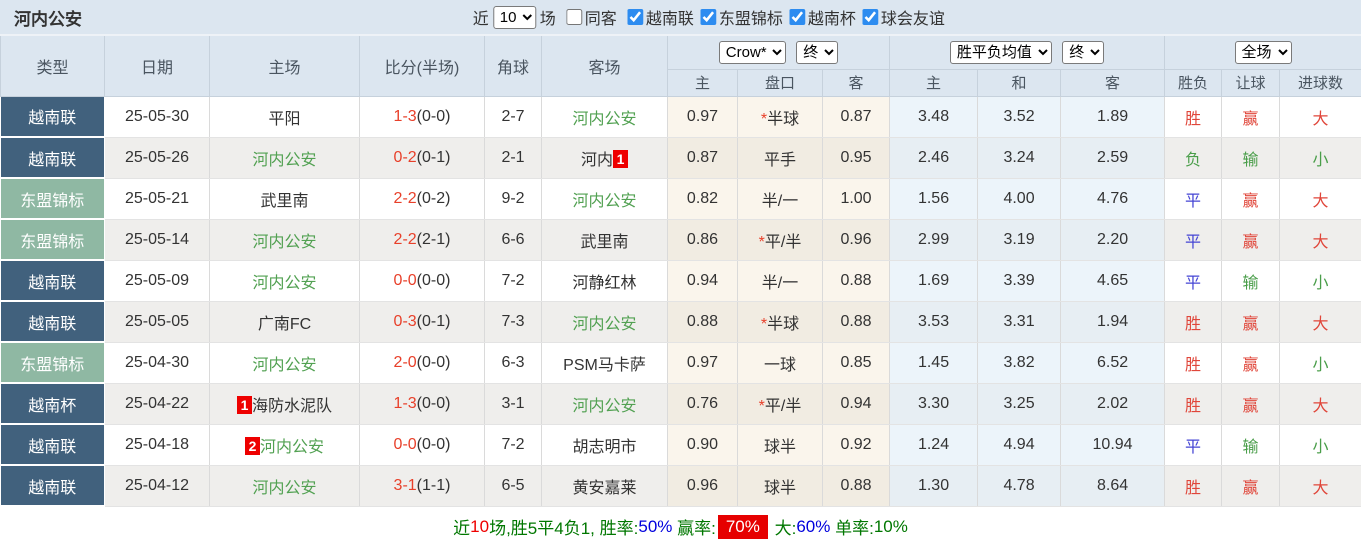 The width and height of the screenshot is (1361, 544). I want to click on home-team-link: 广南FC, so click(284, 322).